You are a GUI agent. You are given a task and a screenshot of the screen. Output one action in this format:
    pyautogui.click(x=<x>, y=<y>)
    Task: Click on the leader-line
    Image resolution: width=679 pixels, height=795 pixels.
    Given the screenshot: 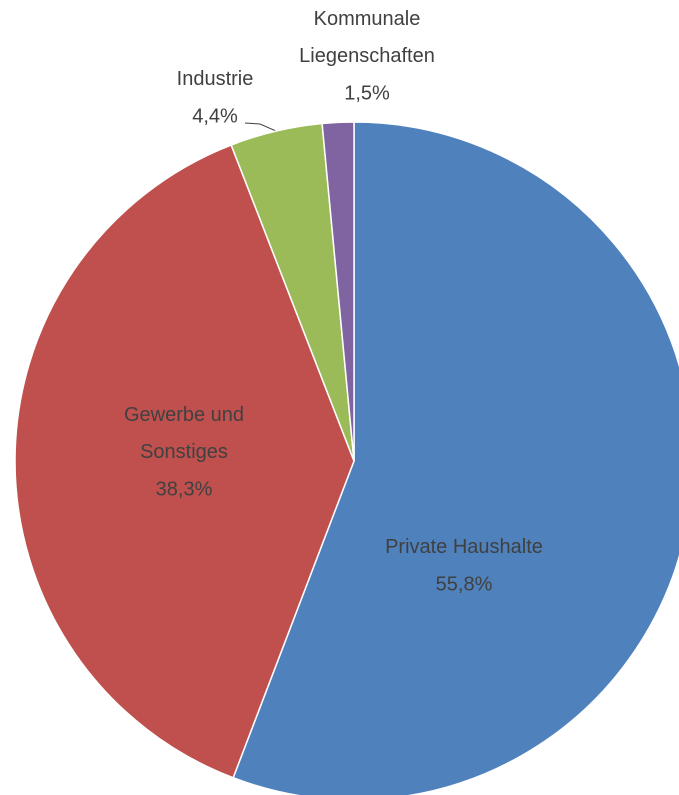 What is the action you would take?
    pyautogui.click(x=260, y=127)
    